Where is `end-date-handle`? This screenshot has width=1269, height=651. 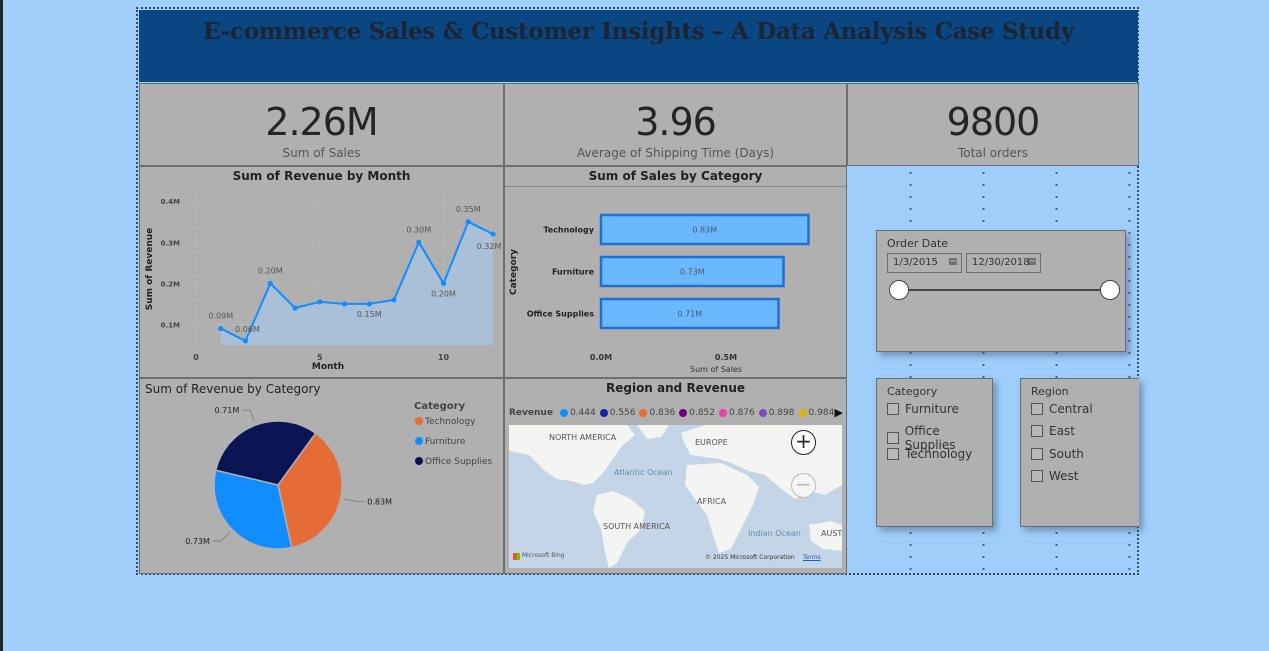 end-date-handle is located at coordinates (1110, 290).